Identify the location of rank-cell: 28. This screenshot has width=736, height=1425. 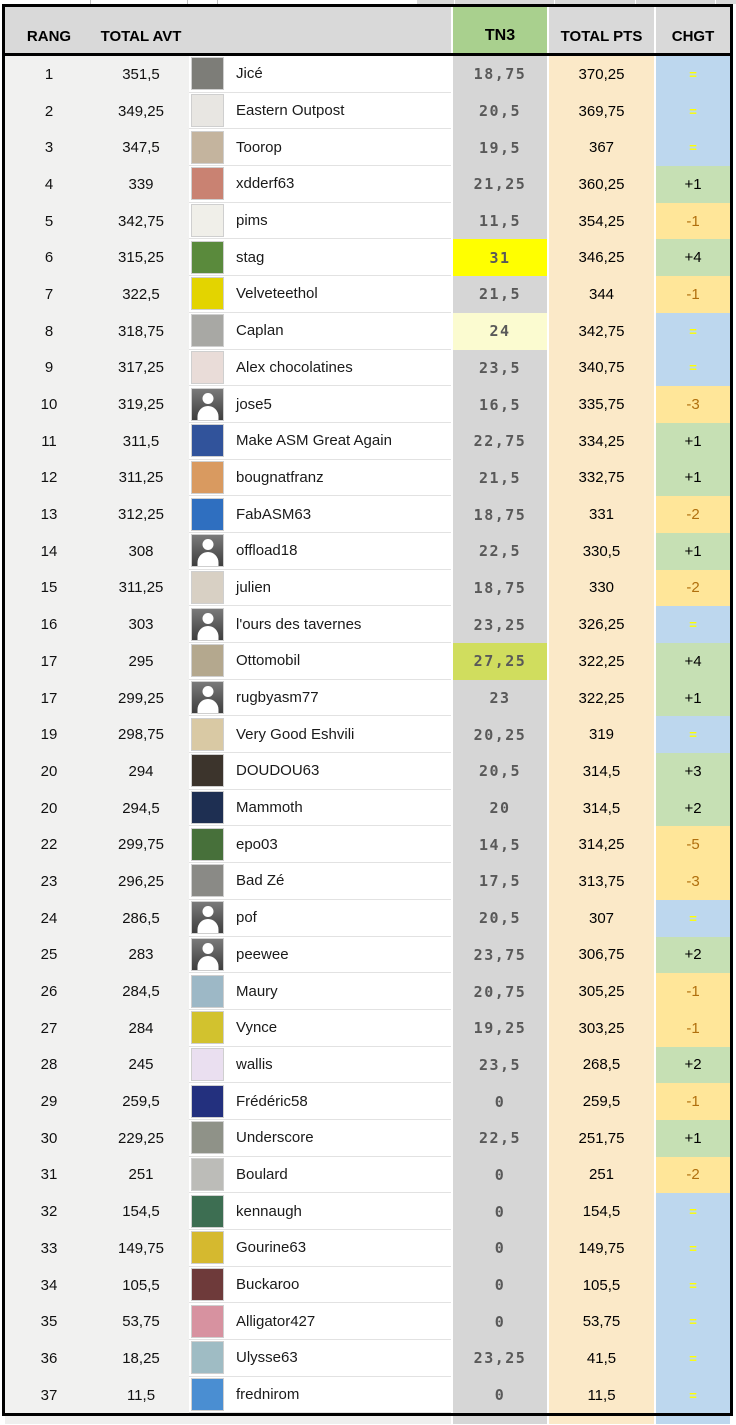
(49, 1065).